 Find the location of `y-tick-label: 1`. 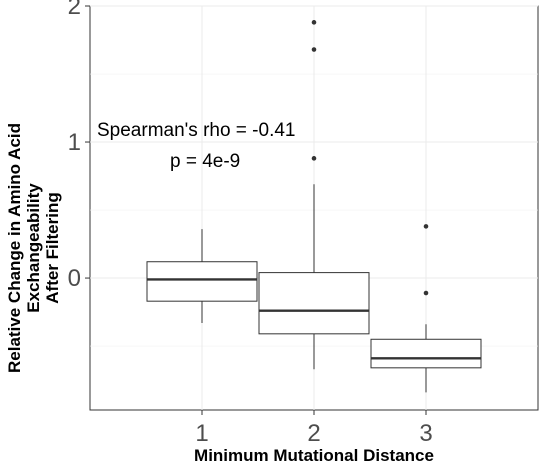

y-tick-label: 1 is located at coordinates (74, 142).